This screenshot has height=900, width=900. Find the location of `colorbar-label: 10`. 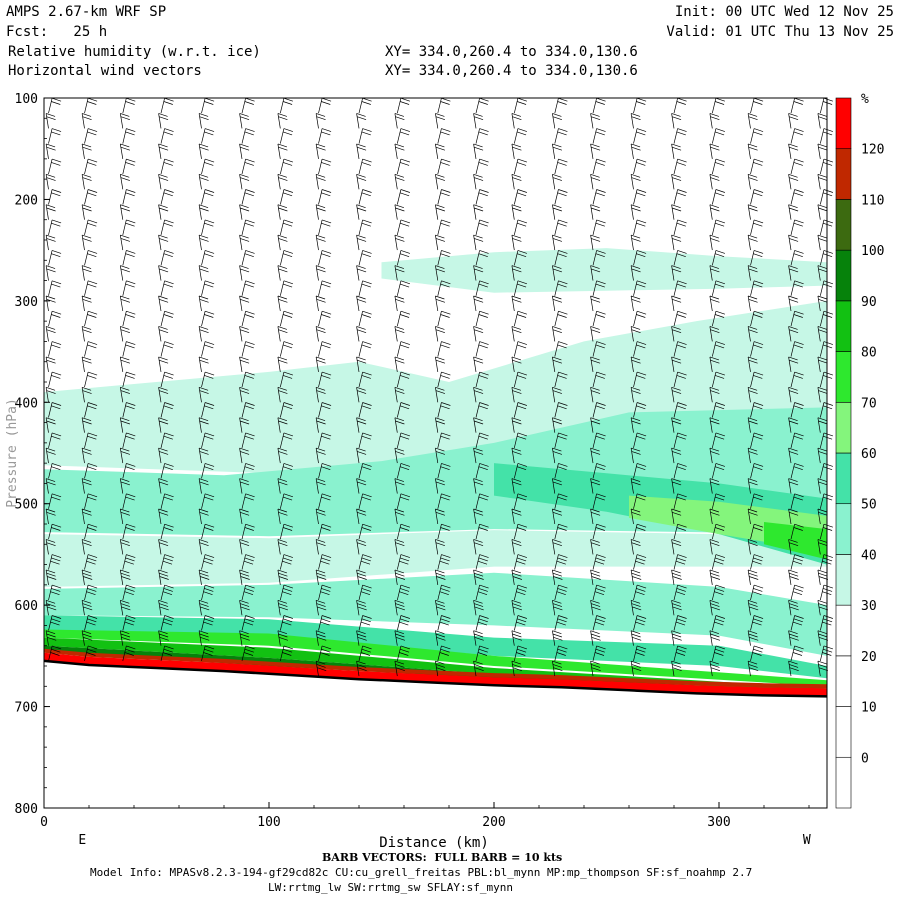

colorbar-label: 10 is located at coordinates (869, 708).